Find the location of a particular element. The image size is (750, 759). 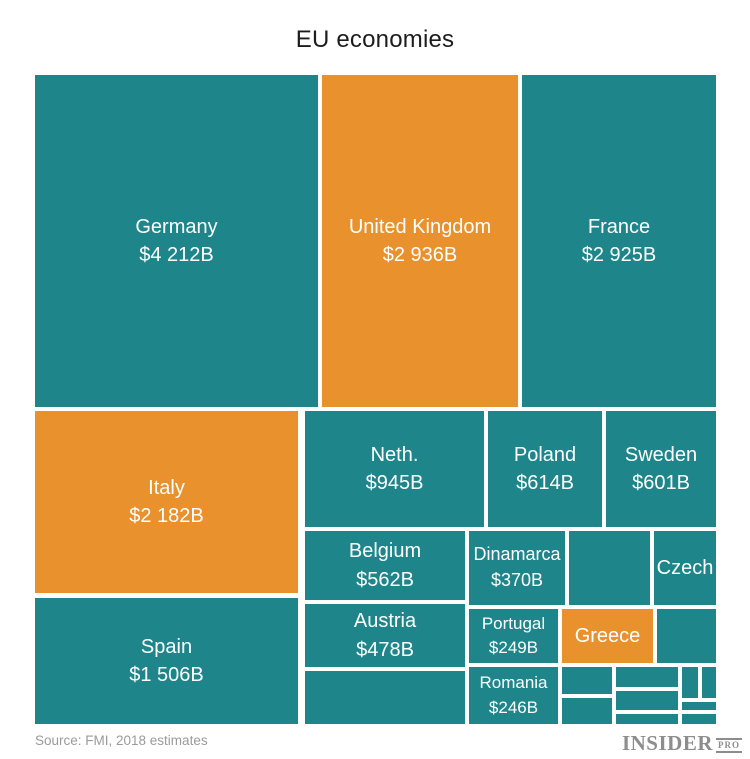

cell-label: Poland is located at coordinates (545, 454).